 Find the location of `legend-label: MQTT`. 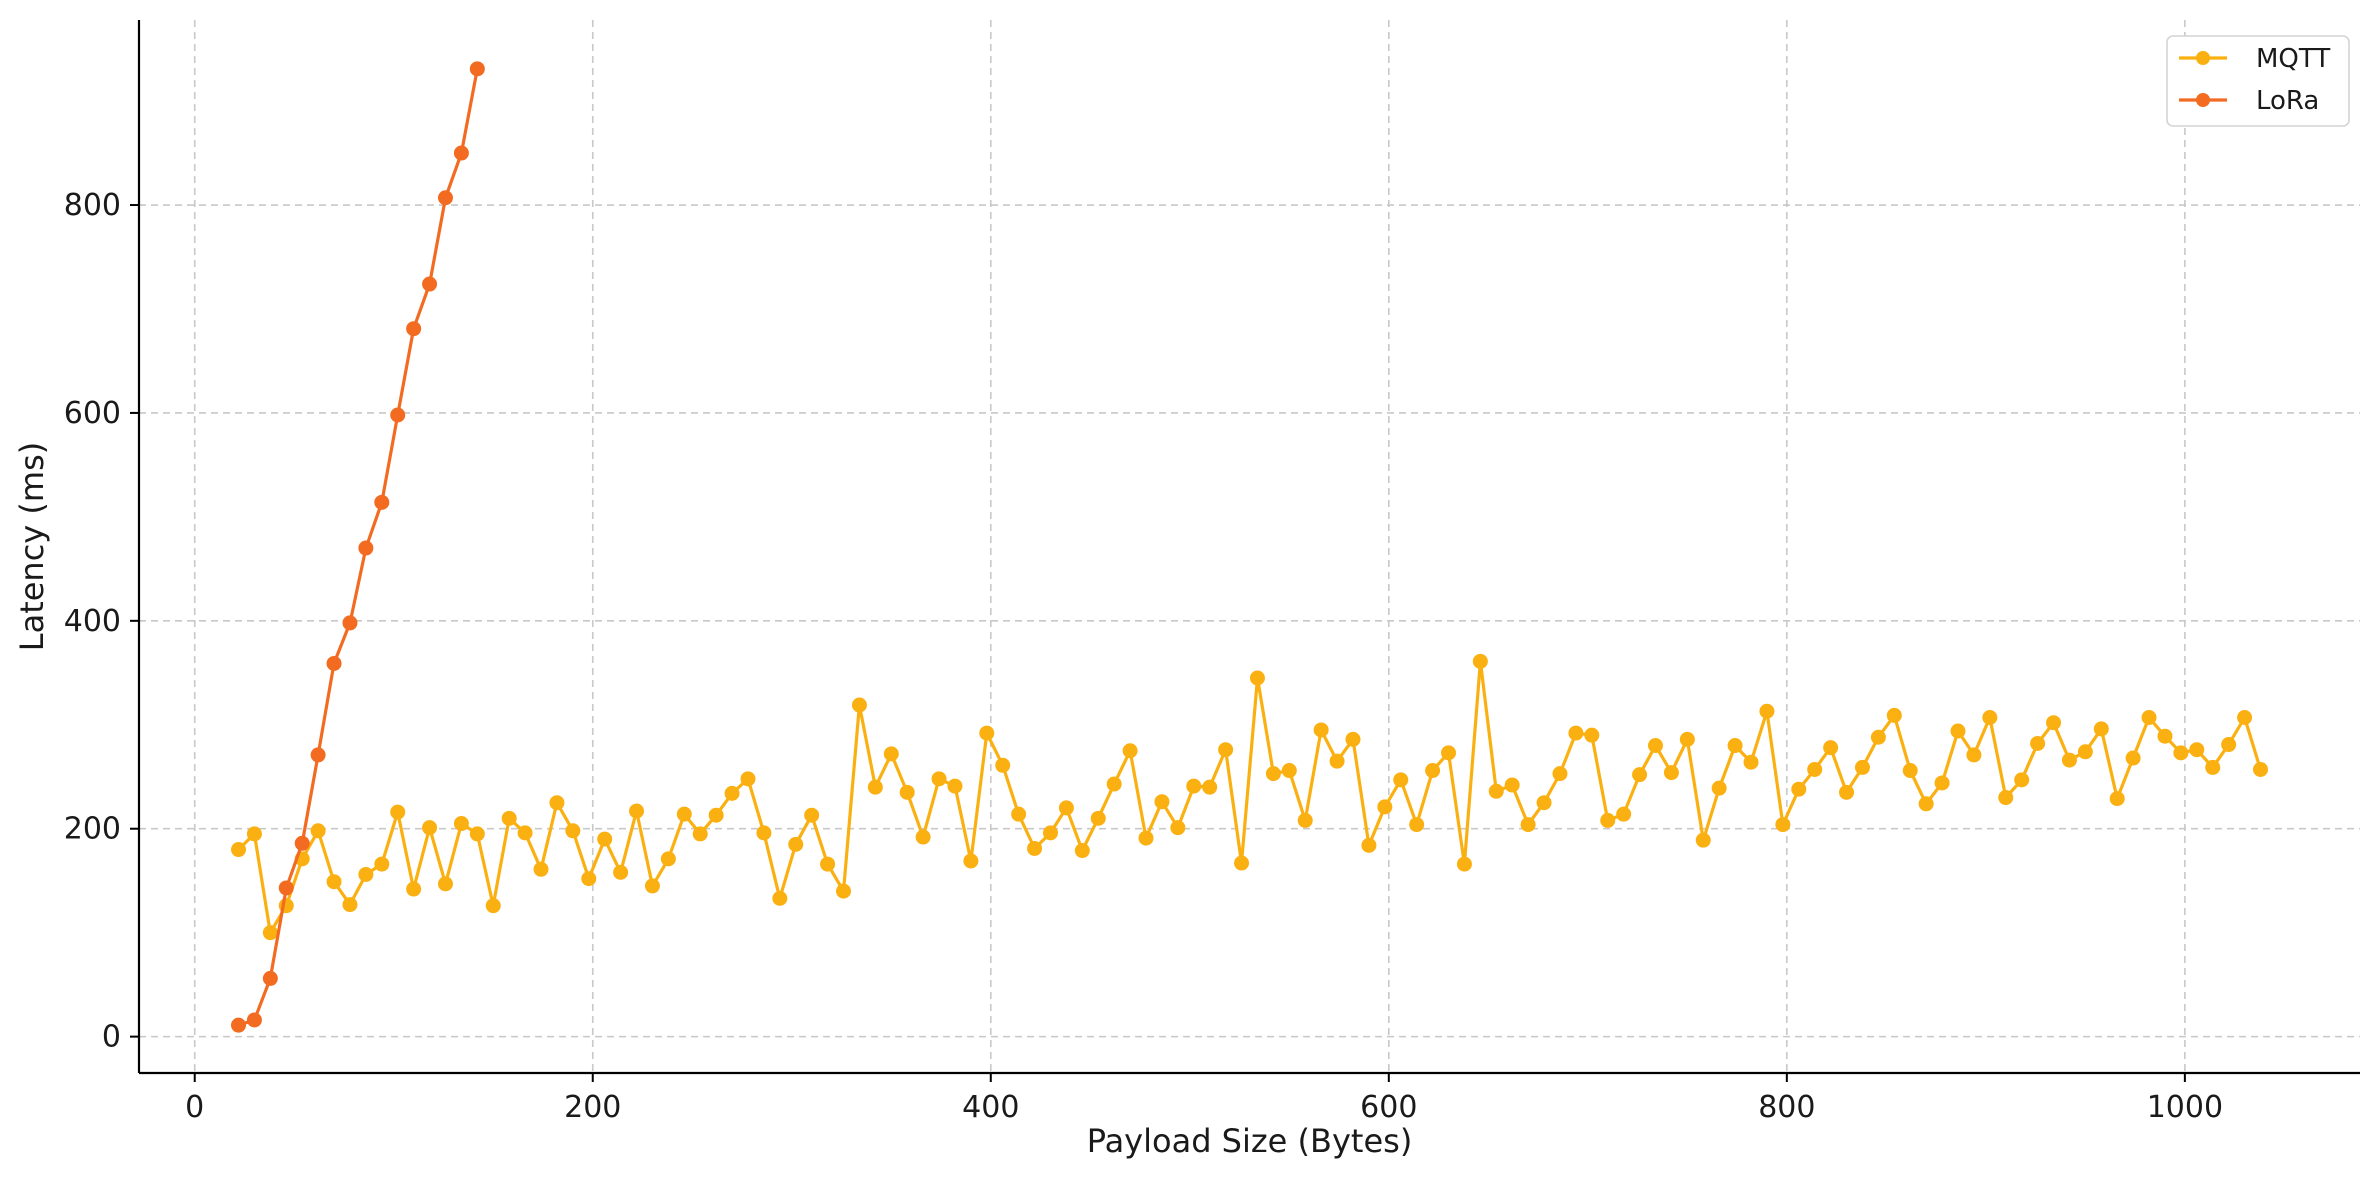

legend-label: MQTT is located at coordinates (2293, 59).